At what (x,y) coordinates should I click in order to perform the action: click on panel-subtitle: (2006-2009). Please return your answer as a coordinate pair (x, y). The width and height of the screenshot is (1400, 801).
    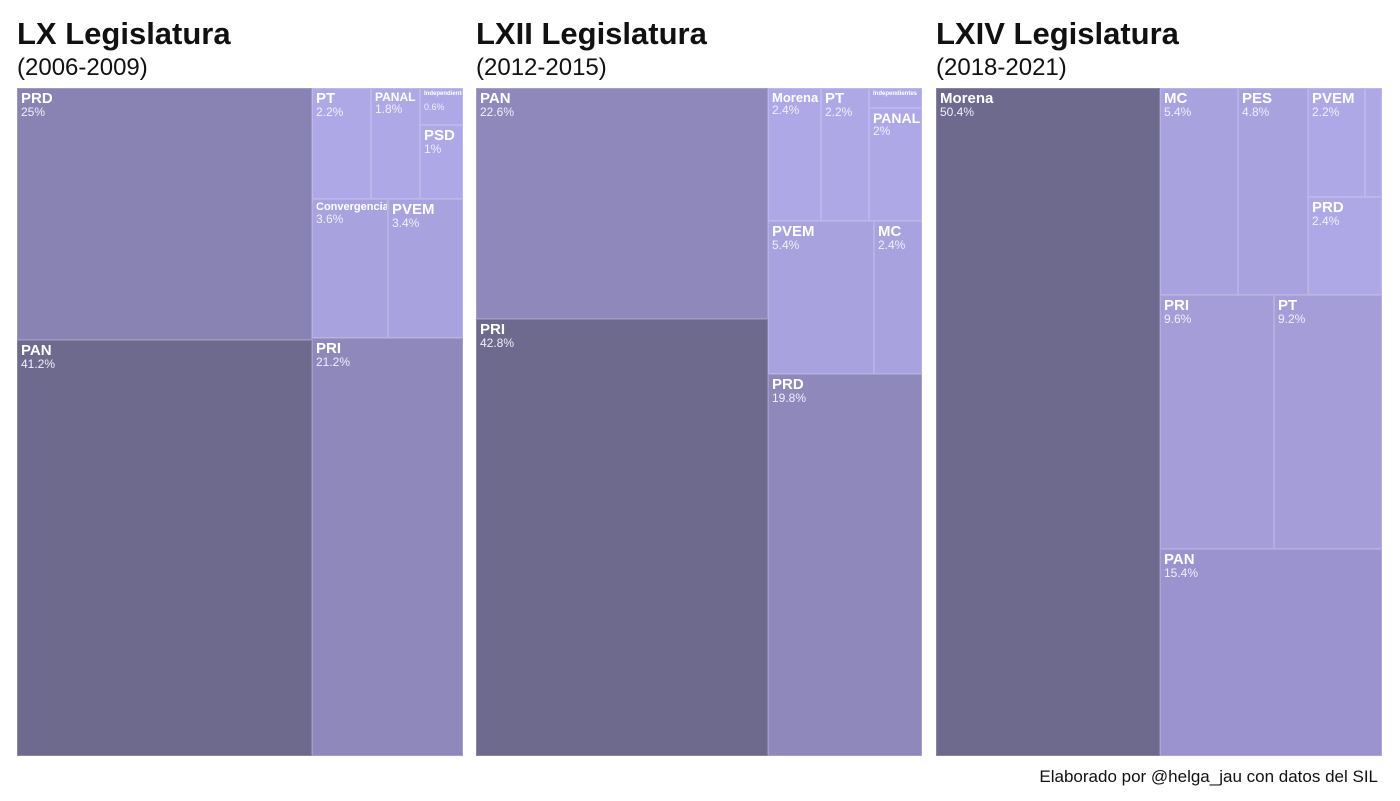
    Looking at the image, I should click on (82, 67).